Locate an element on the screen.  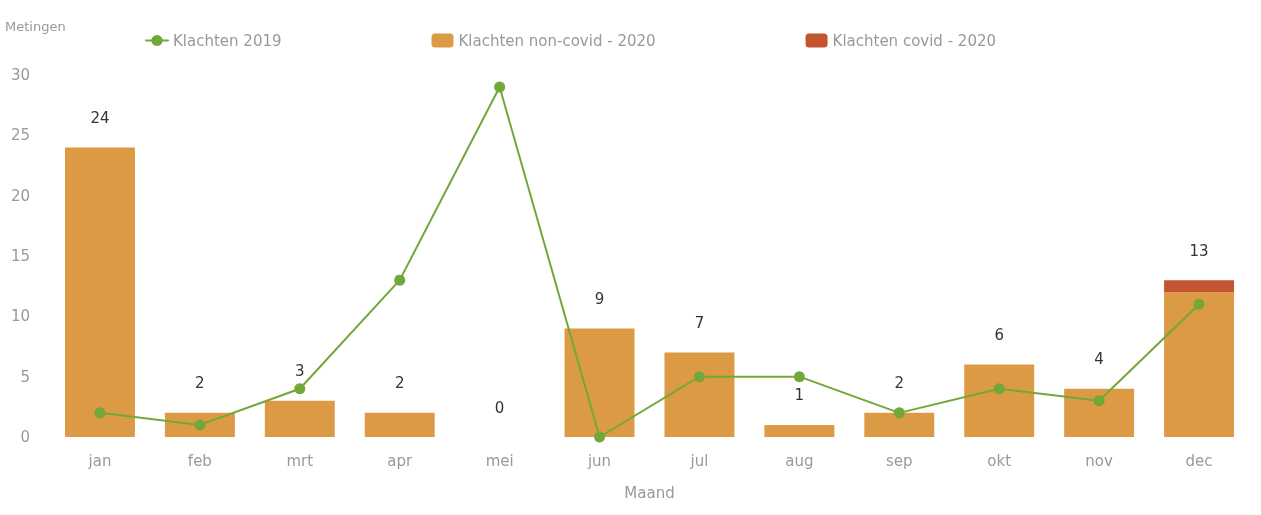
legend-label: Klachten covid - 2020 is located at coordinates (914, 40).